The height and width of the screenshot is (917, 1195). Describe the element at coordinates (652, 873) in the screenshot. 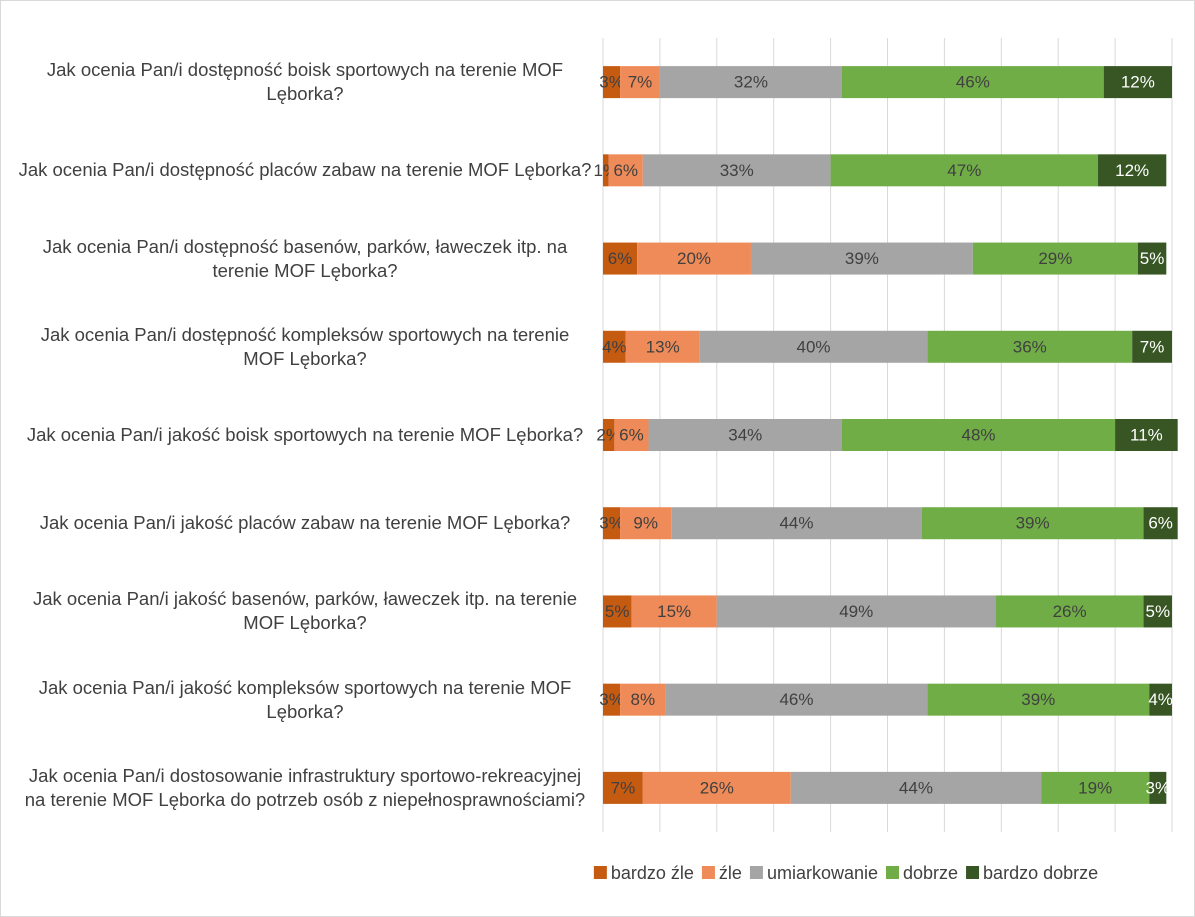

I see `legend-label: bardzo źle` at that location.